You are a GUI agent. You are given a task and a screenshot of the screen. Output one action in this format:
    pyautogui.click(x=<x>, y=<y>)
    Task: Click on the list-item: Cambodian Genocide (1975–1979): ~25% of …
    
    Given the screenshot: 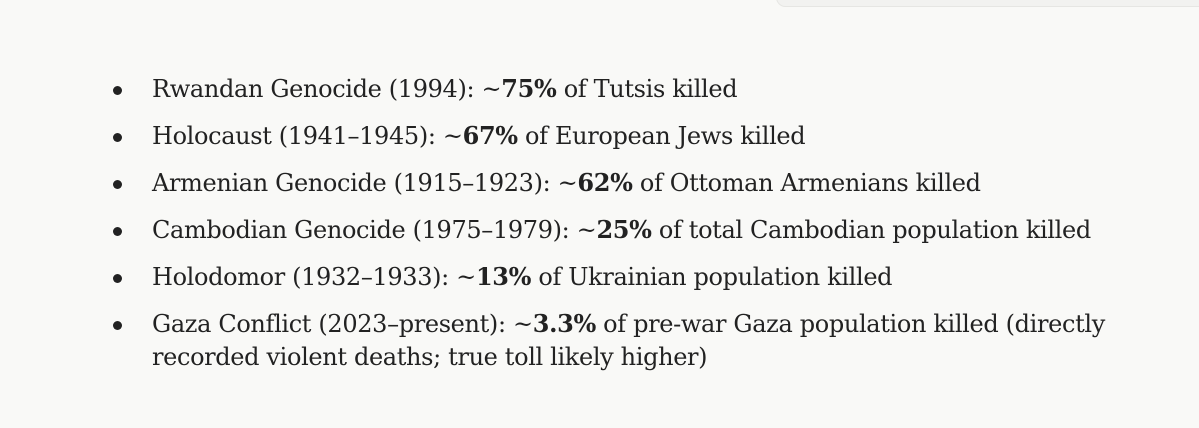 What is the action you would take?
    pyautogui.click(x=599, y=230)
    